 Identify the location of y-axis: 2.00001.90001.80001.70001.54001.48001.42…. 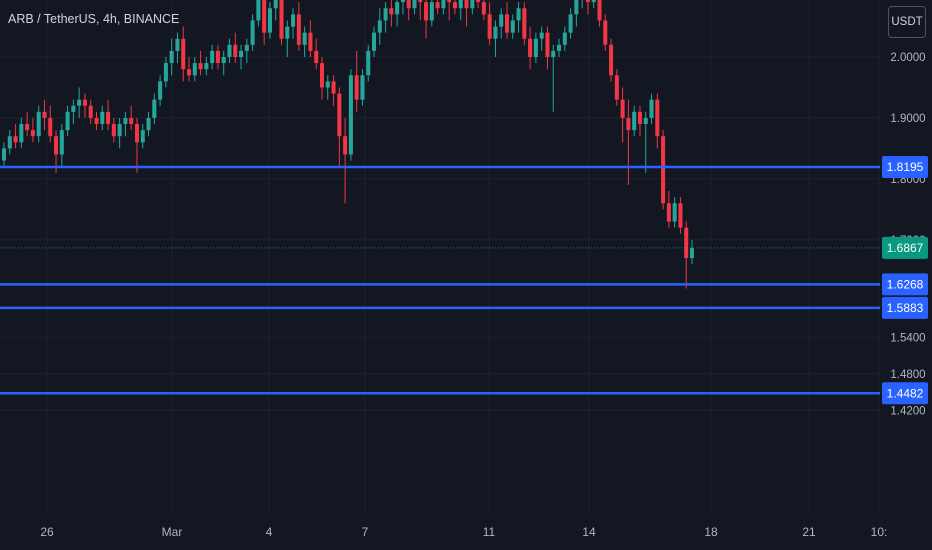
(907, 234).